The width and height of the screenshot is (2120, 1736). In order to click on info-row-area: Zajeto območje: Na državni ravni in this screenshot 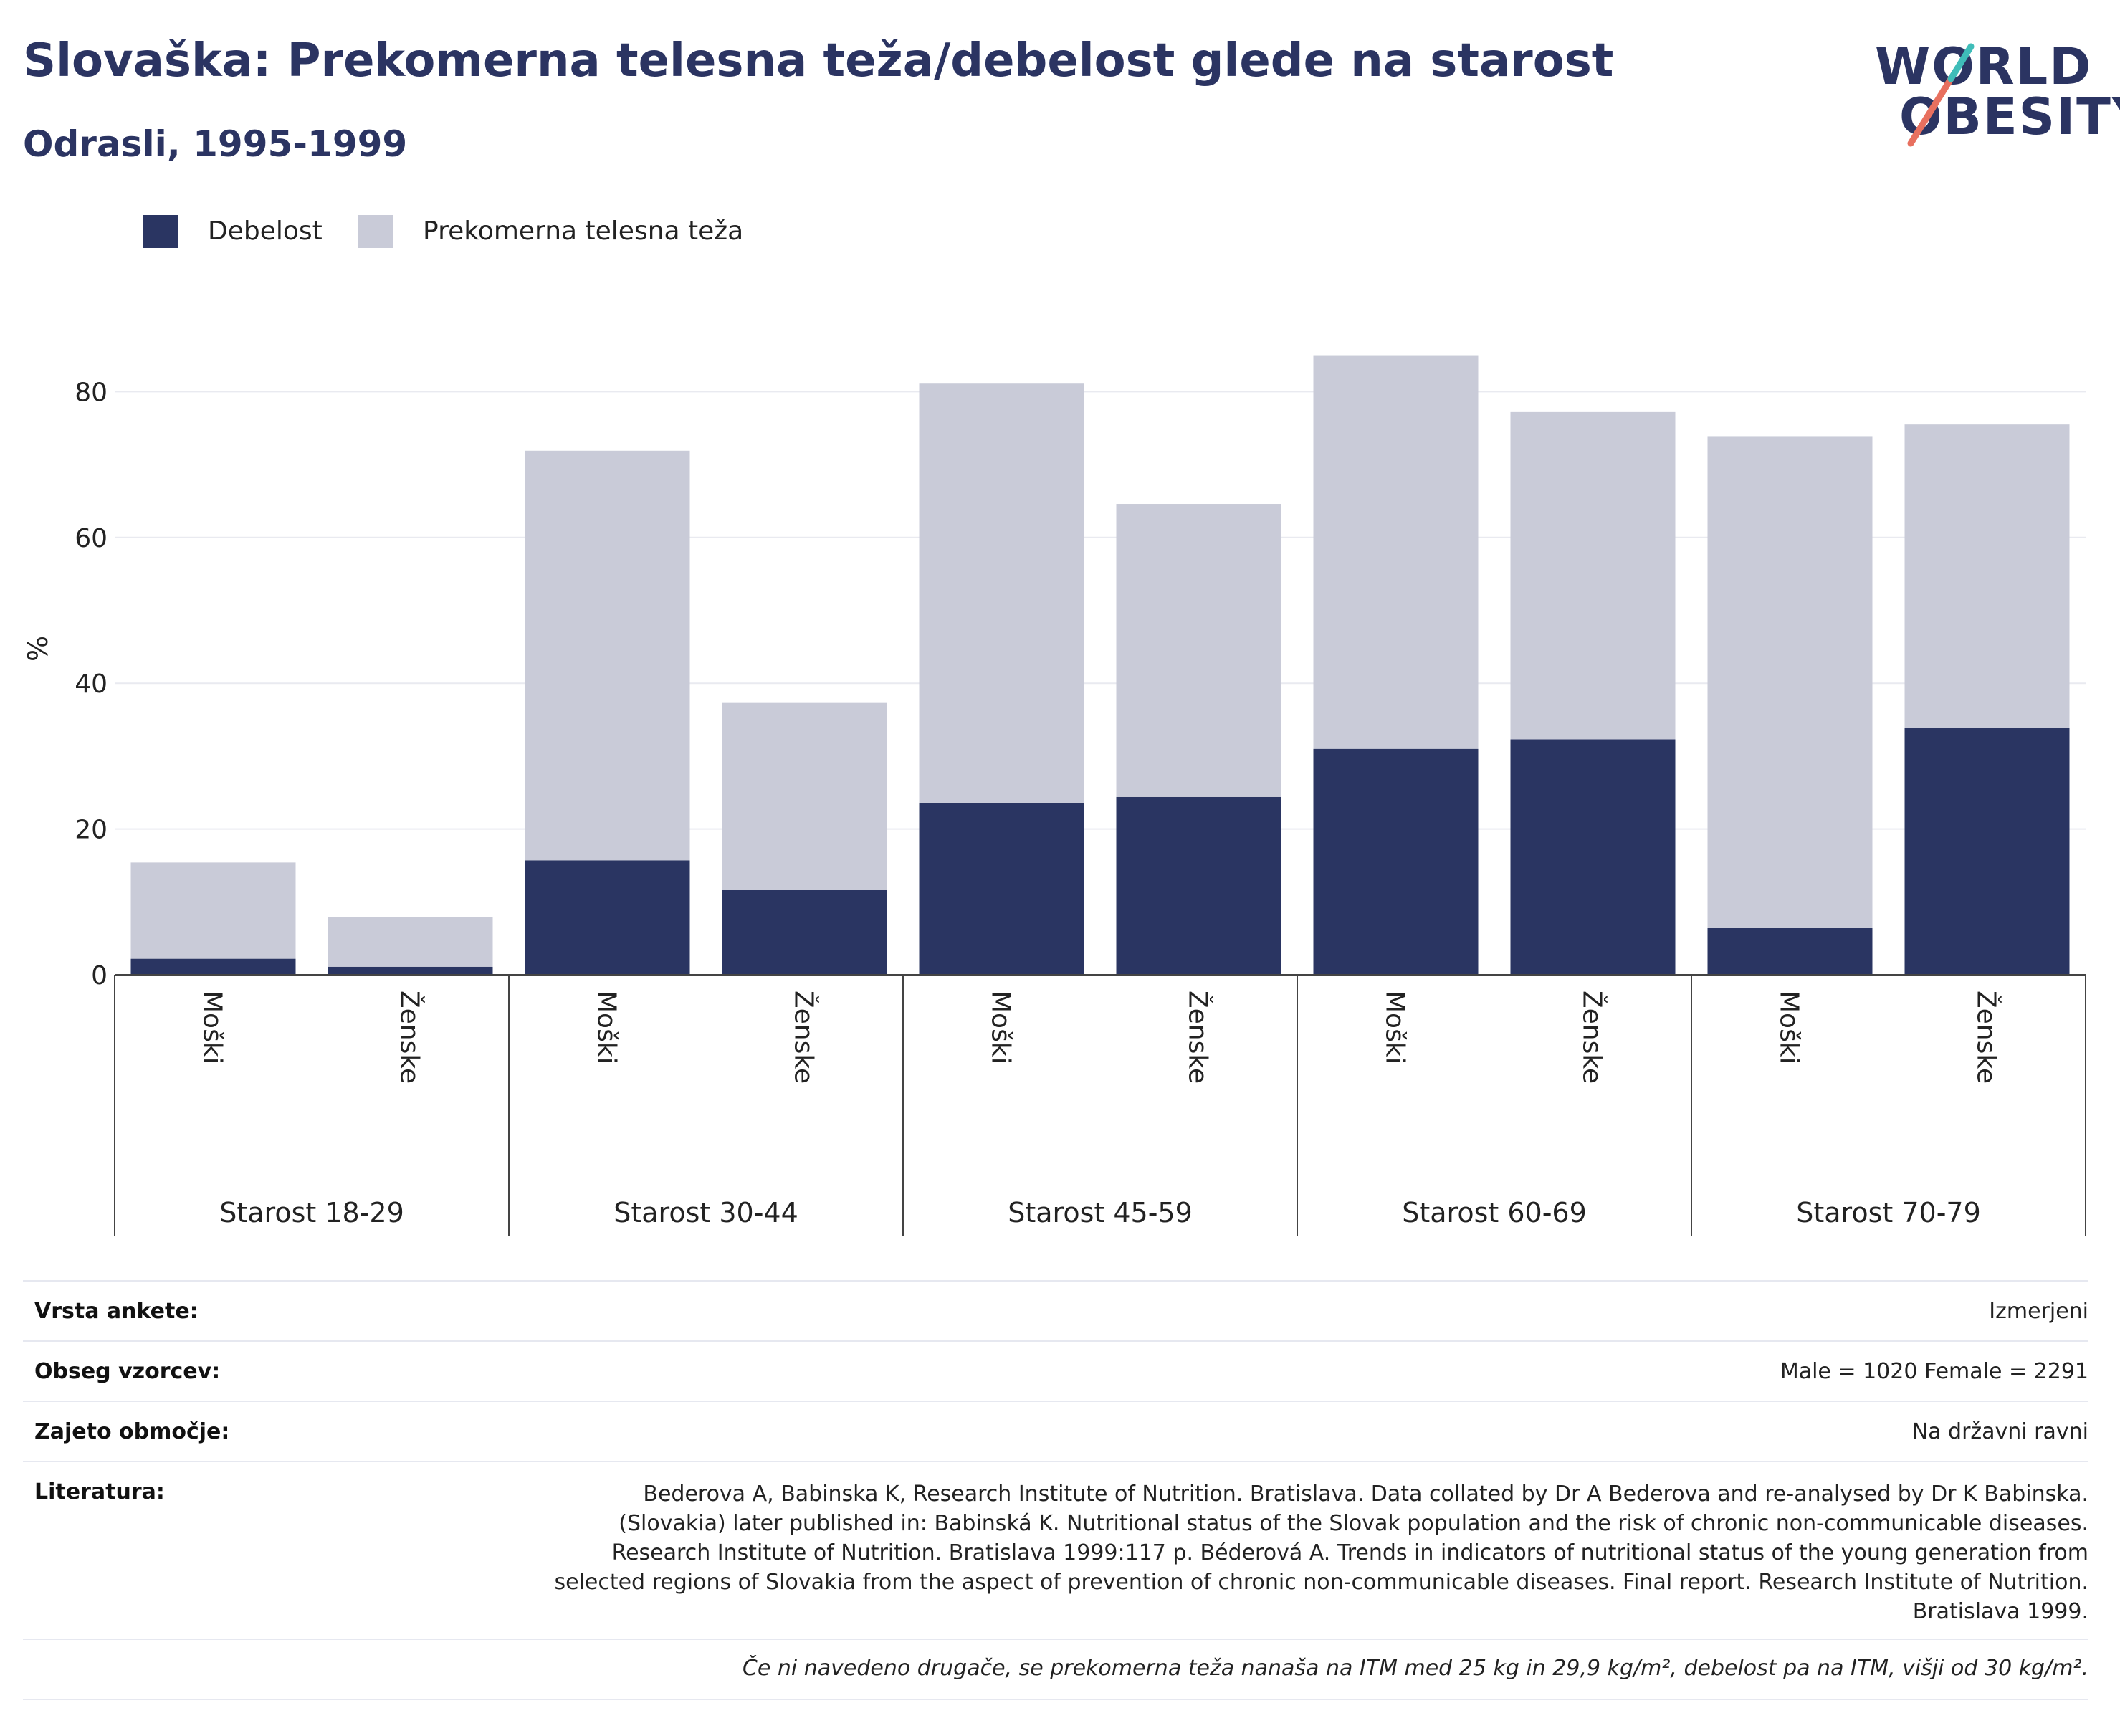, I will do `click(1056, 1431)`.